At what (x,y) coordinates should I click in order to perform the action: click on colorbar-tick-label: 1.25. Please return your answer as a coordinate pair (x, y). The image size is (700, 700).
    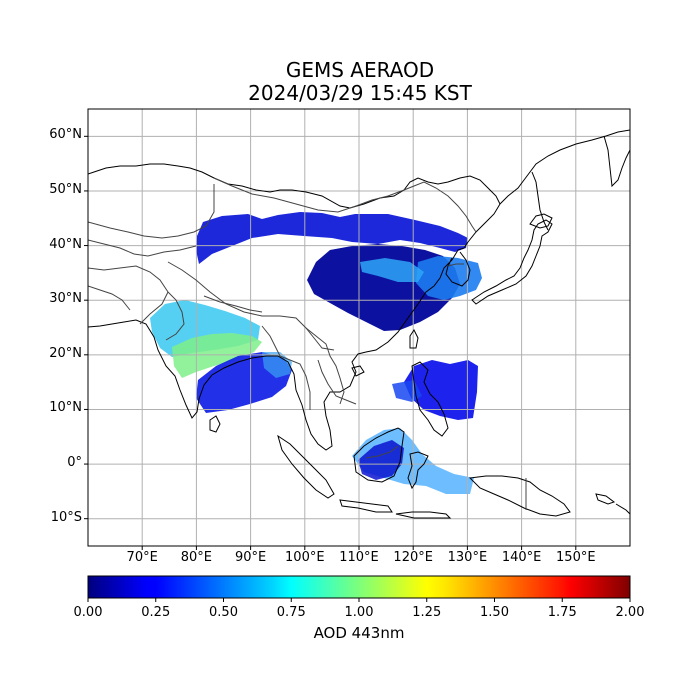
    Looking at the image, I should click on (427, 612).